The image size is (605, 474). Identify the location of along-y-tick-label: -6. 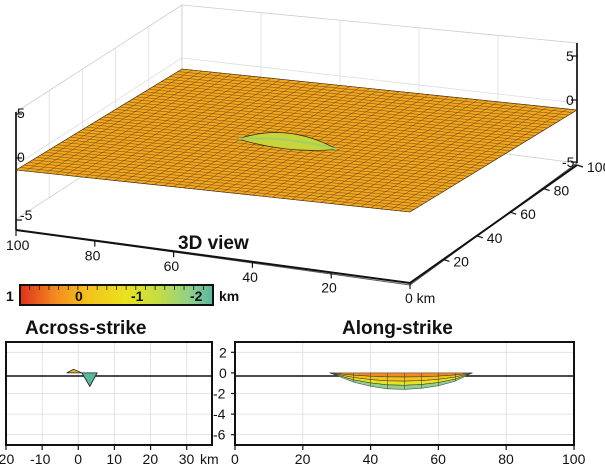
(219, 435).